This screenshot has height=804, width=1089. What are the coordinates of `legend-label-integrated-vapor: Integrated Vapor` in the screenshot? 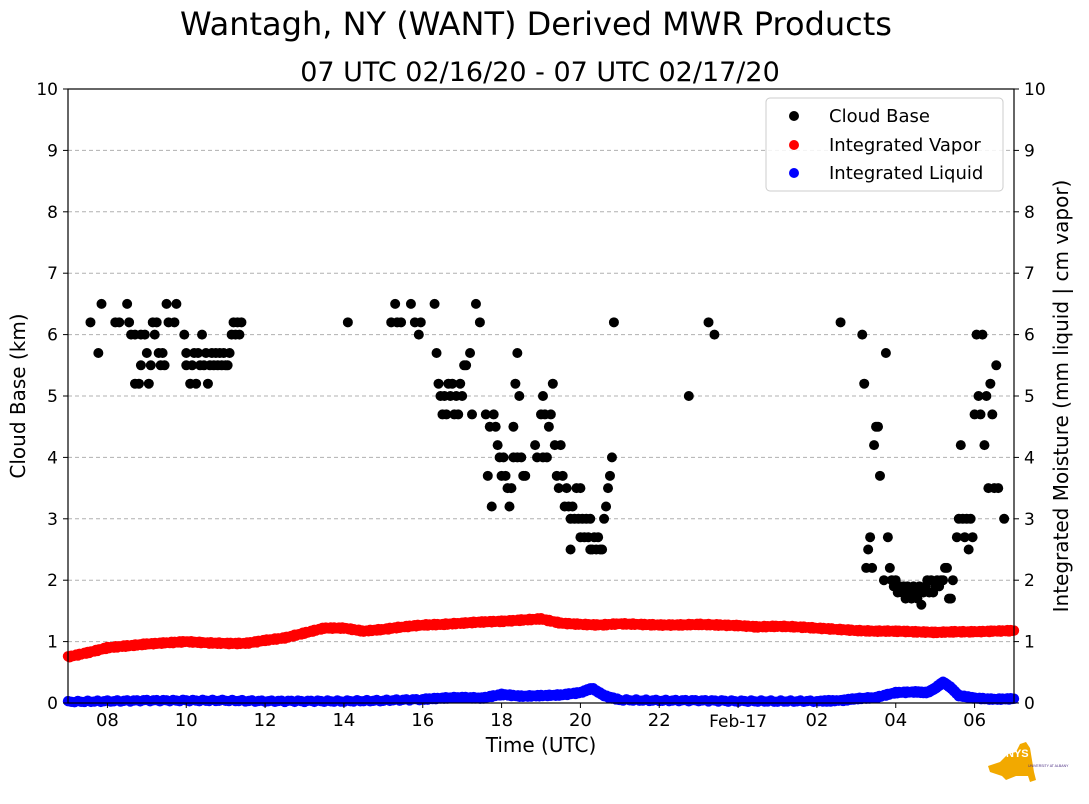 It's located at (905, 145).